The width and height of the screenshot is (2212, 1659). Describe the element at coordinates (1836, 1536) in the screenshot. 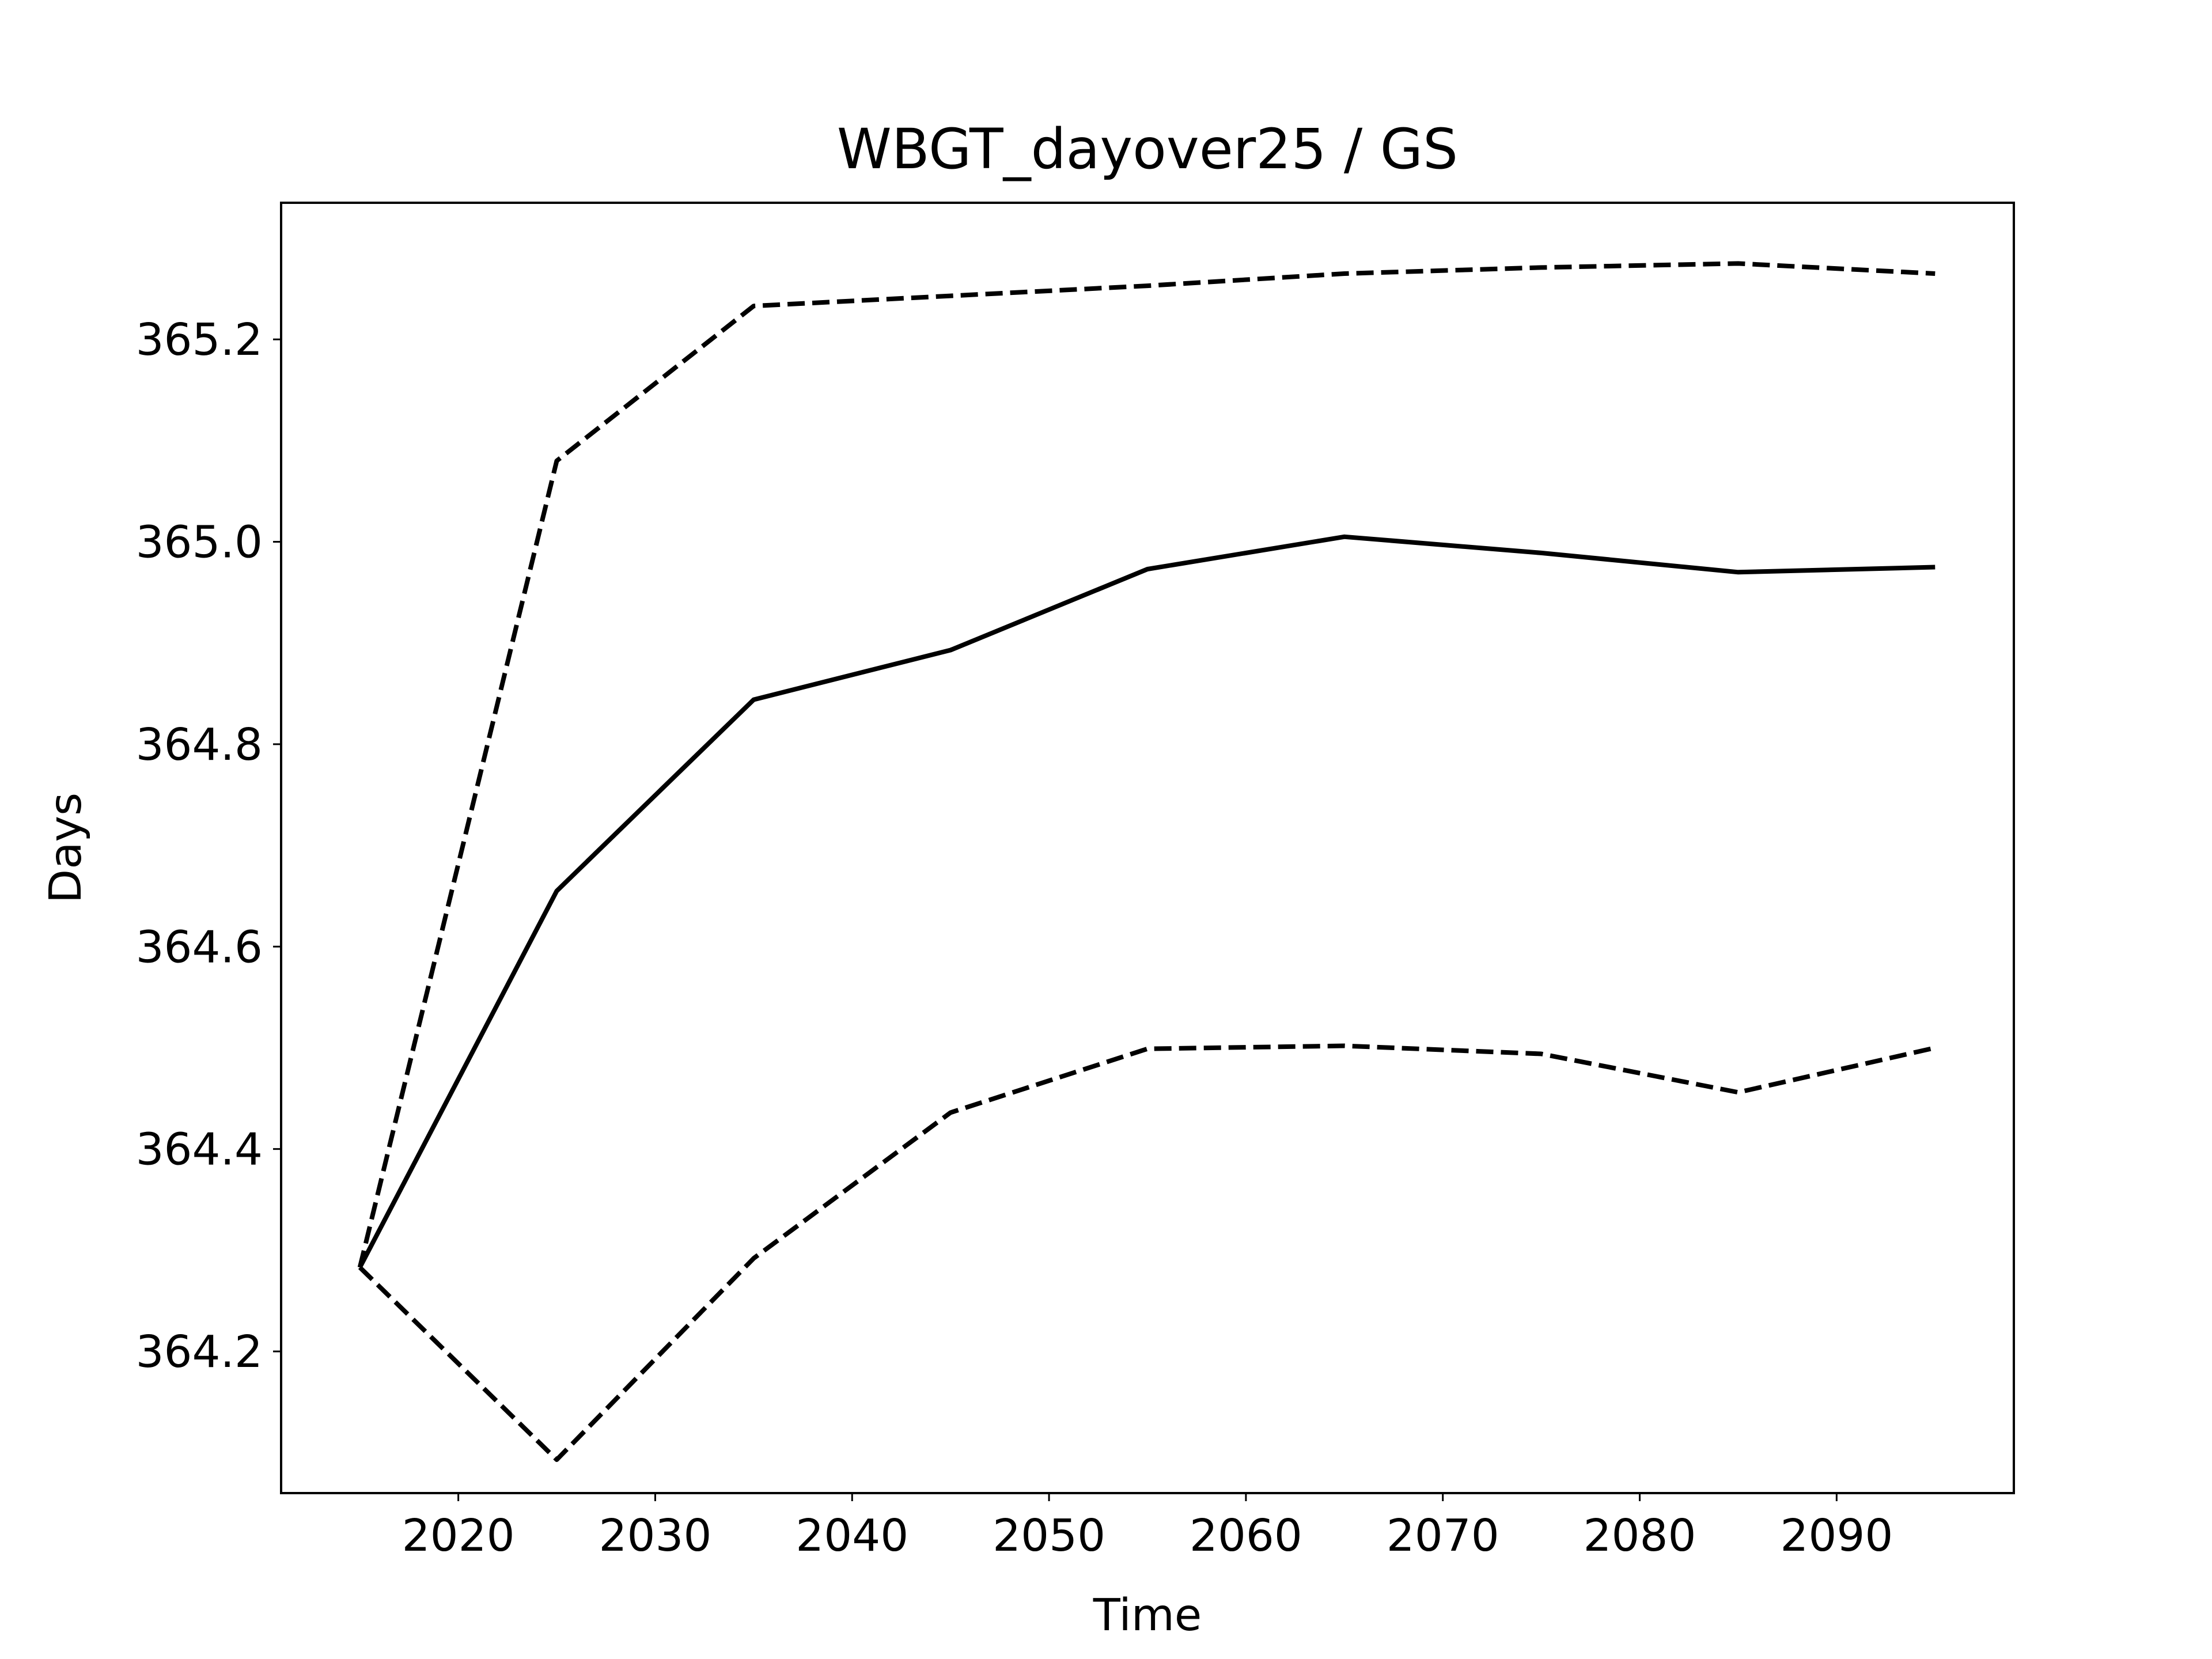

I see `x-tick-label: 2090` at that location.